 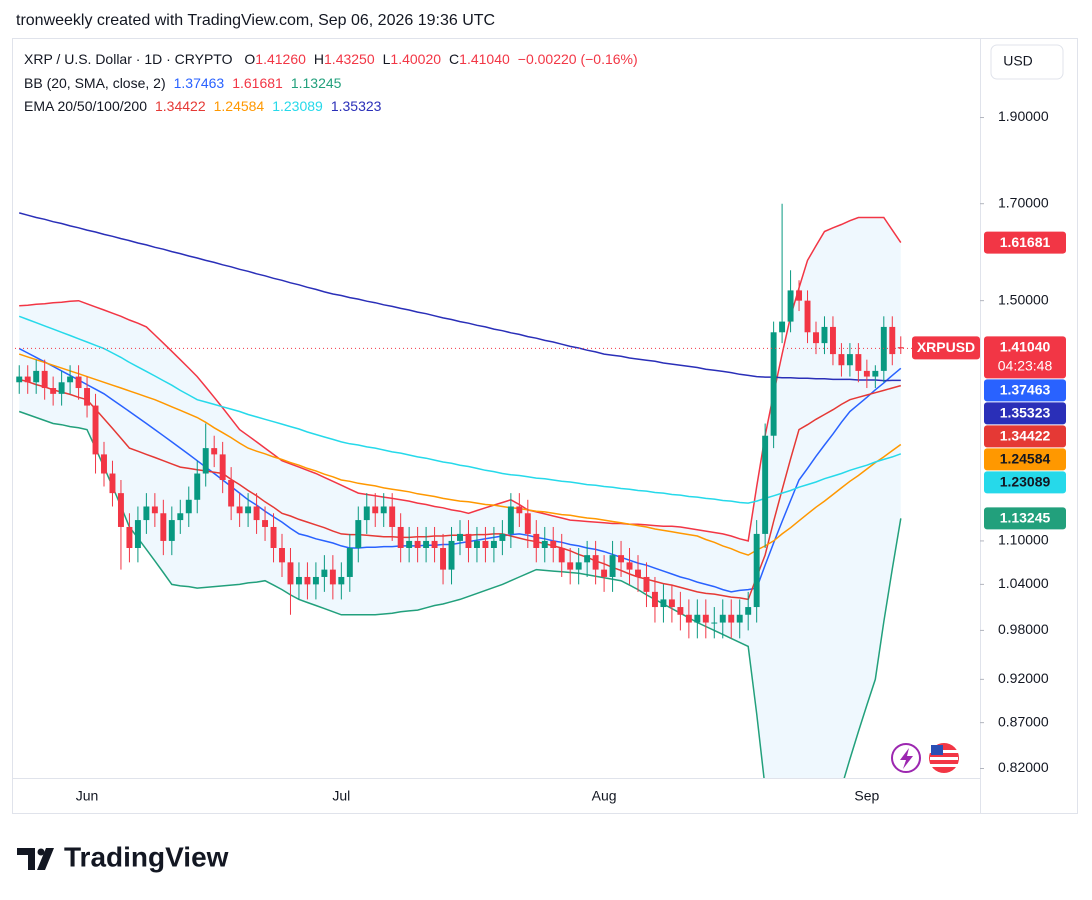 I want to click on y-tick-label: 1.04000, so click(x=1023, y=583).